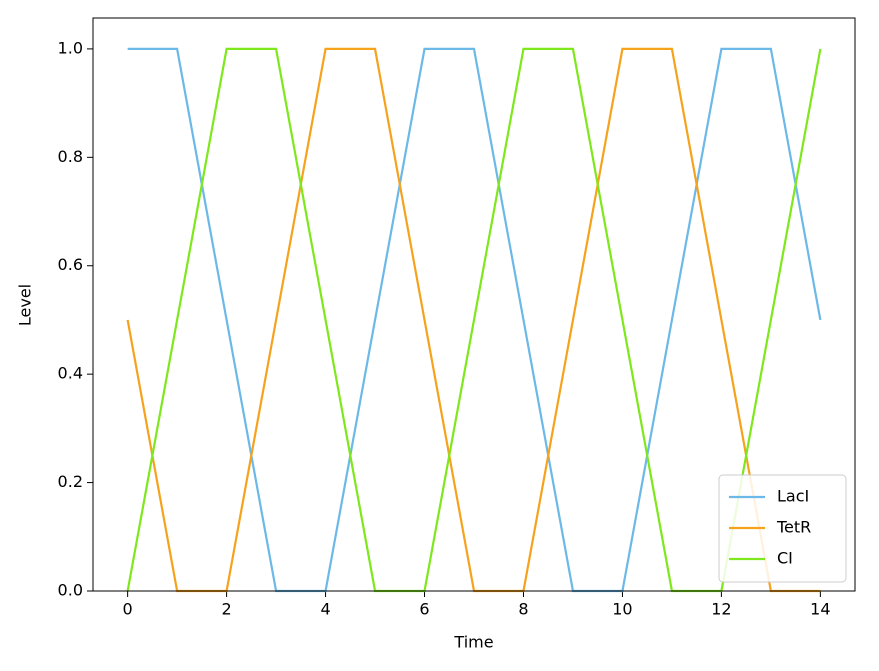 This screenshot has height=671, width=879. Describe the element at coordinates (70, 481) in the screenshot. I see `y-tick-label: 0.2` at that location.